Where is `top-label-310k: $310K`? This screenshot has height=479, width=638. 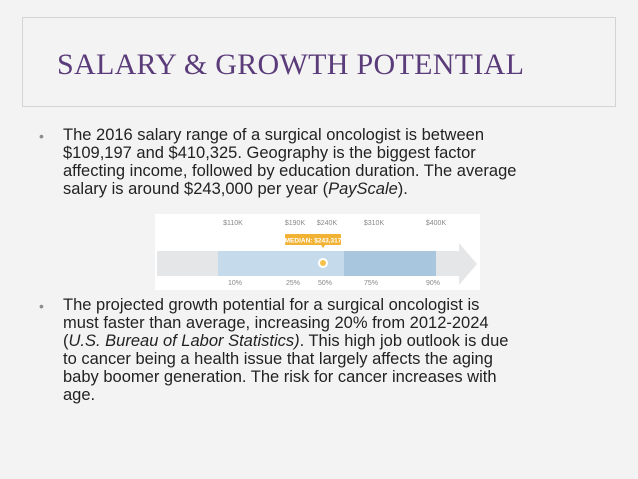 top-label-310k: $310K is located at coordinates (374, 223).